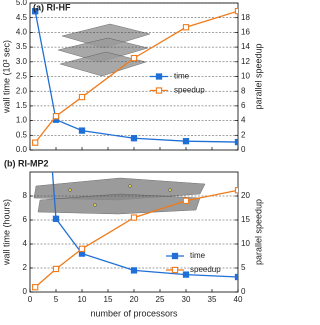 Image resolution: width=320 pixels, height=325 pixels. What do you see at coordinates (30, 299) in the screenshot?
I see `x-tick-label: 0` at bounding box center [30, 299].